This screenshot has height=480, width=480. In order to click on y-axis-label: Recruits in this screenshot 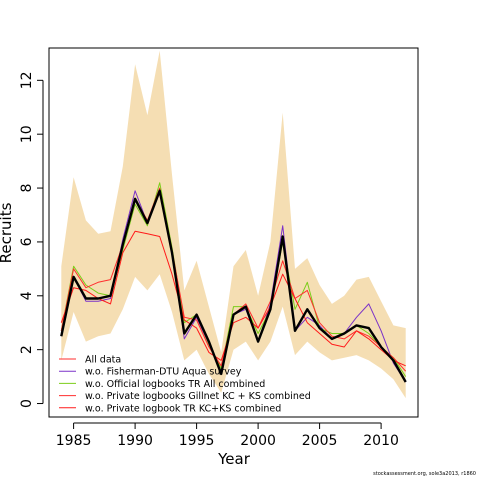, I will do `click(7, 232)`.